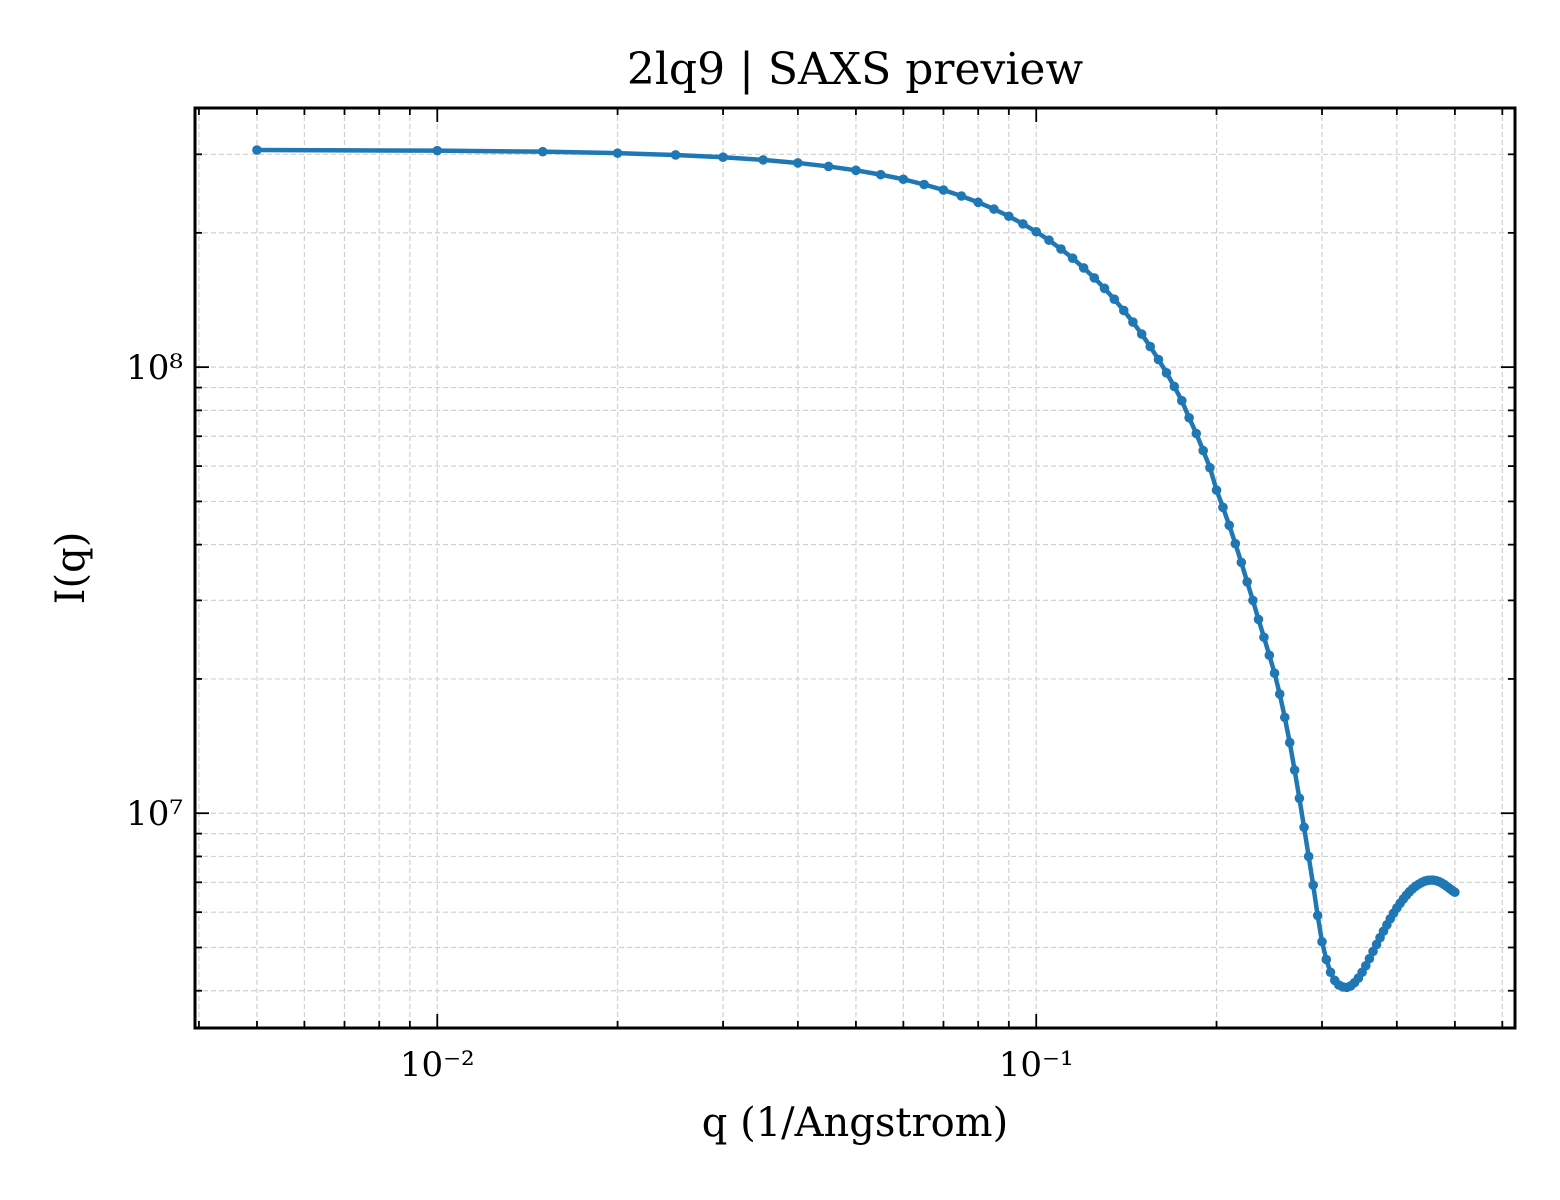 Image resolution: width=1560 pixels, height=1200 pixels. I want to click on x-tick-label: 10⁻², so click(437, 1065).